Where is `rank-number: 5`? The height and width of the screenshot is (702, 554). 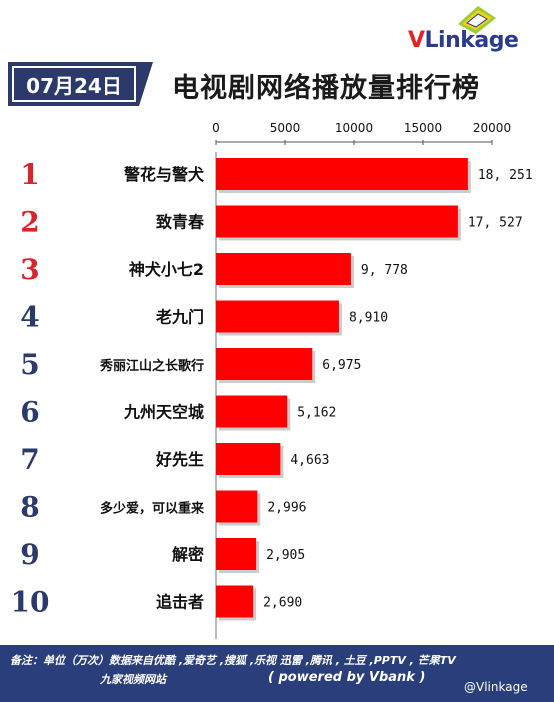
rank-number: 5 is located at coordinates (29, 364).